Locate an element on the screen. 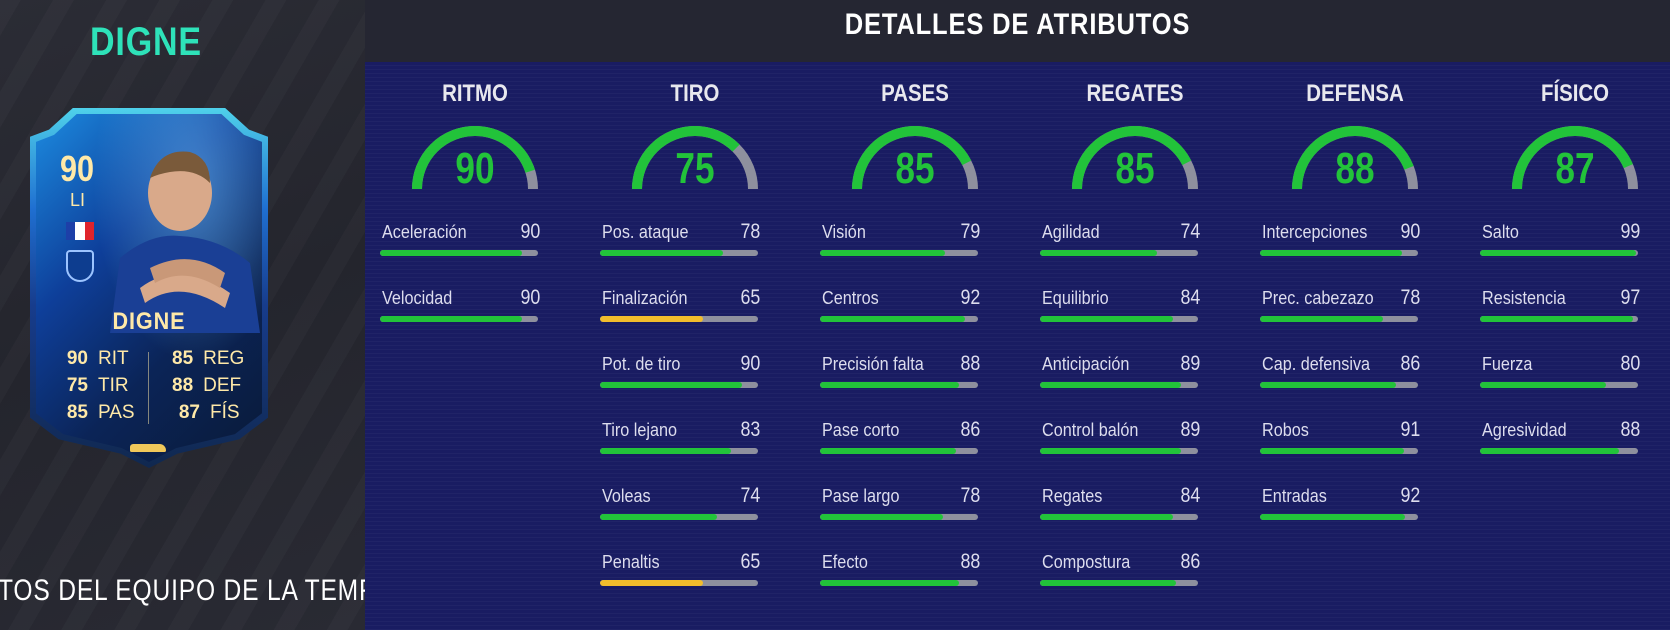 The image size is (1670, 630). attribute-row: Voleas 74 is located at coordinates (680, 505).